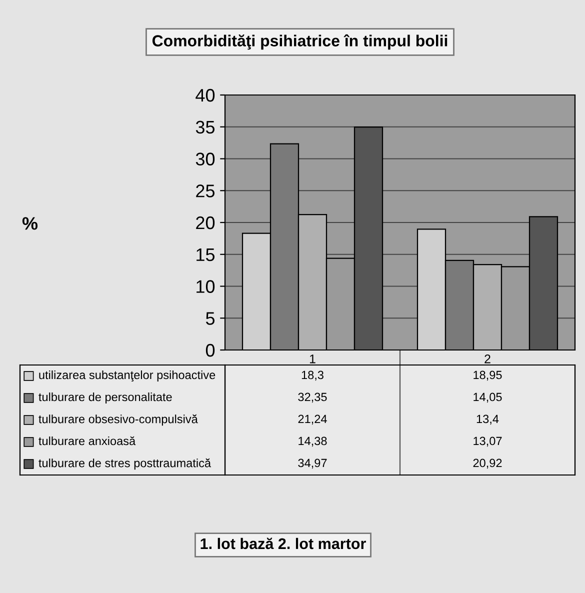  I want to click on legend-label: tulburare de stres posttraumatică, so click(125, 464).